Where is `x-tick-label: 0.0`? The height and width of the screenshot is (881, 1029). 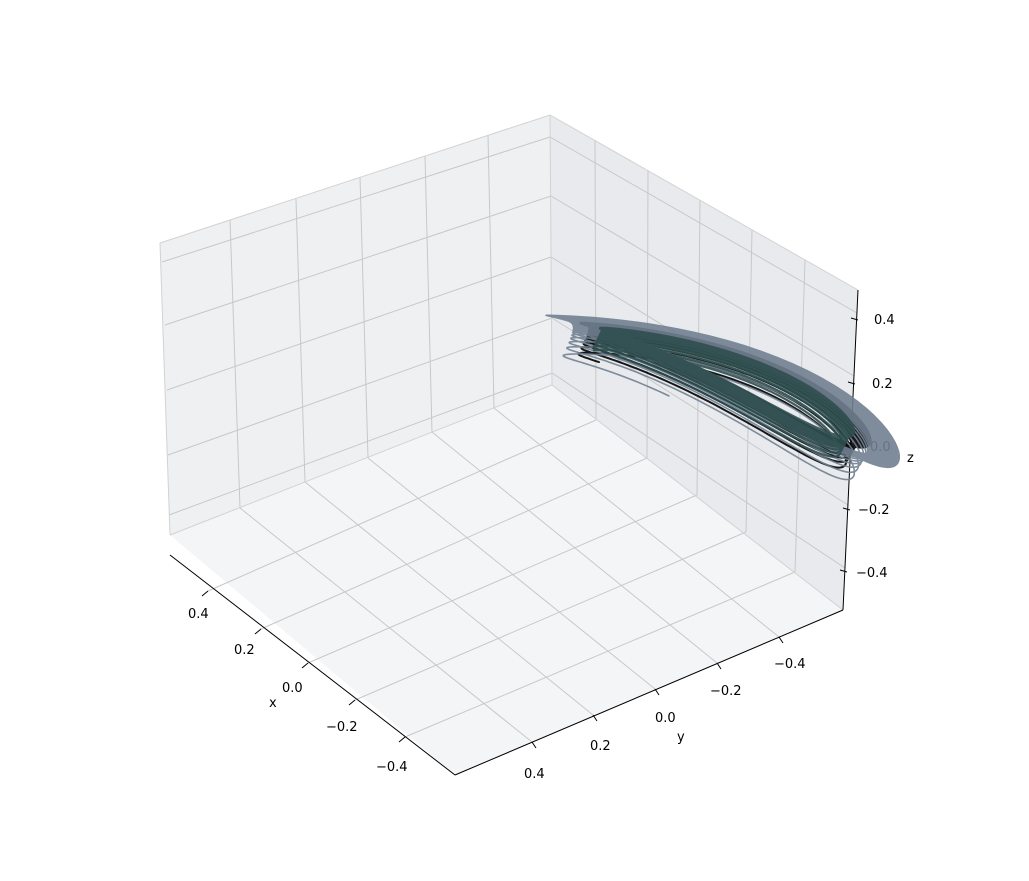 x-tick-label: 0.0 is located at coordinates (292, 688).